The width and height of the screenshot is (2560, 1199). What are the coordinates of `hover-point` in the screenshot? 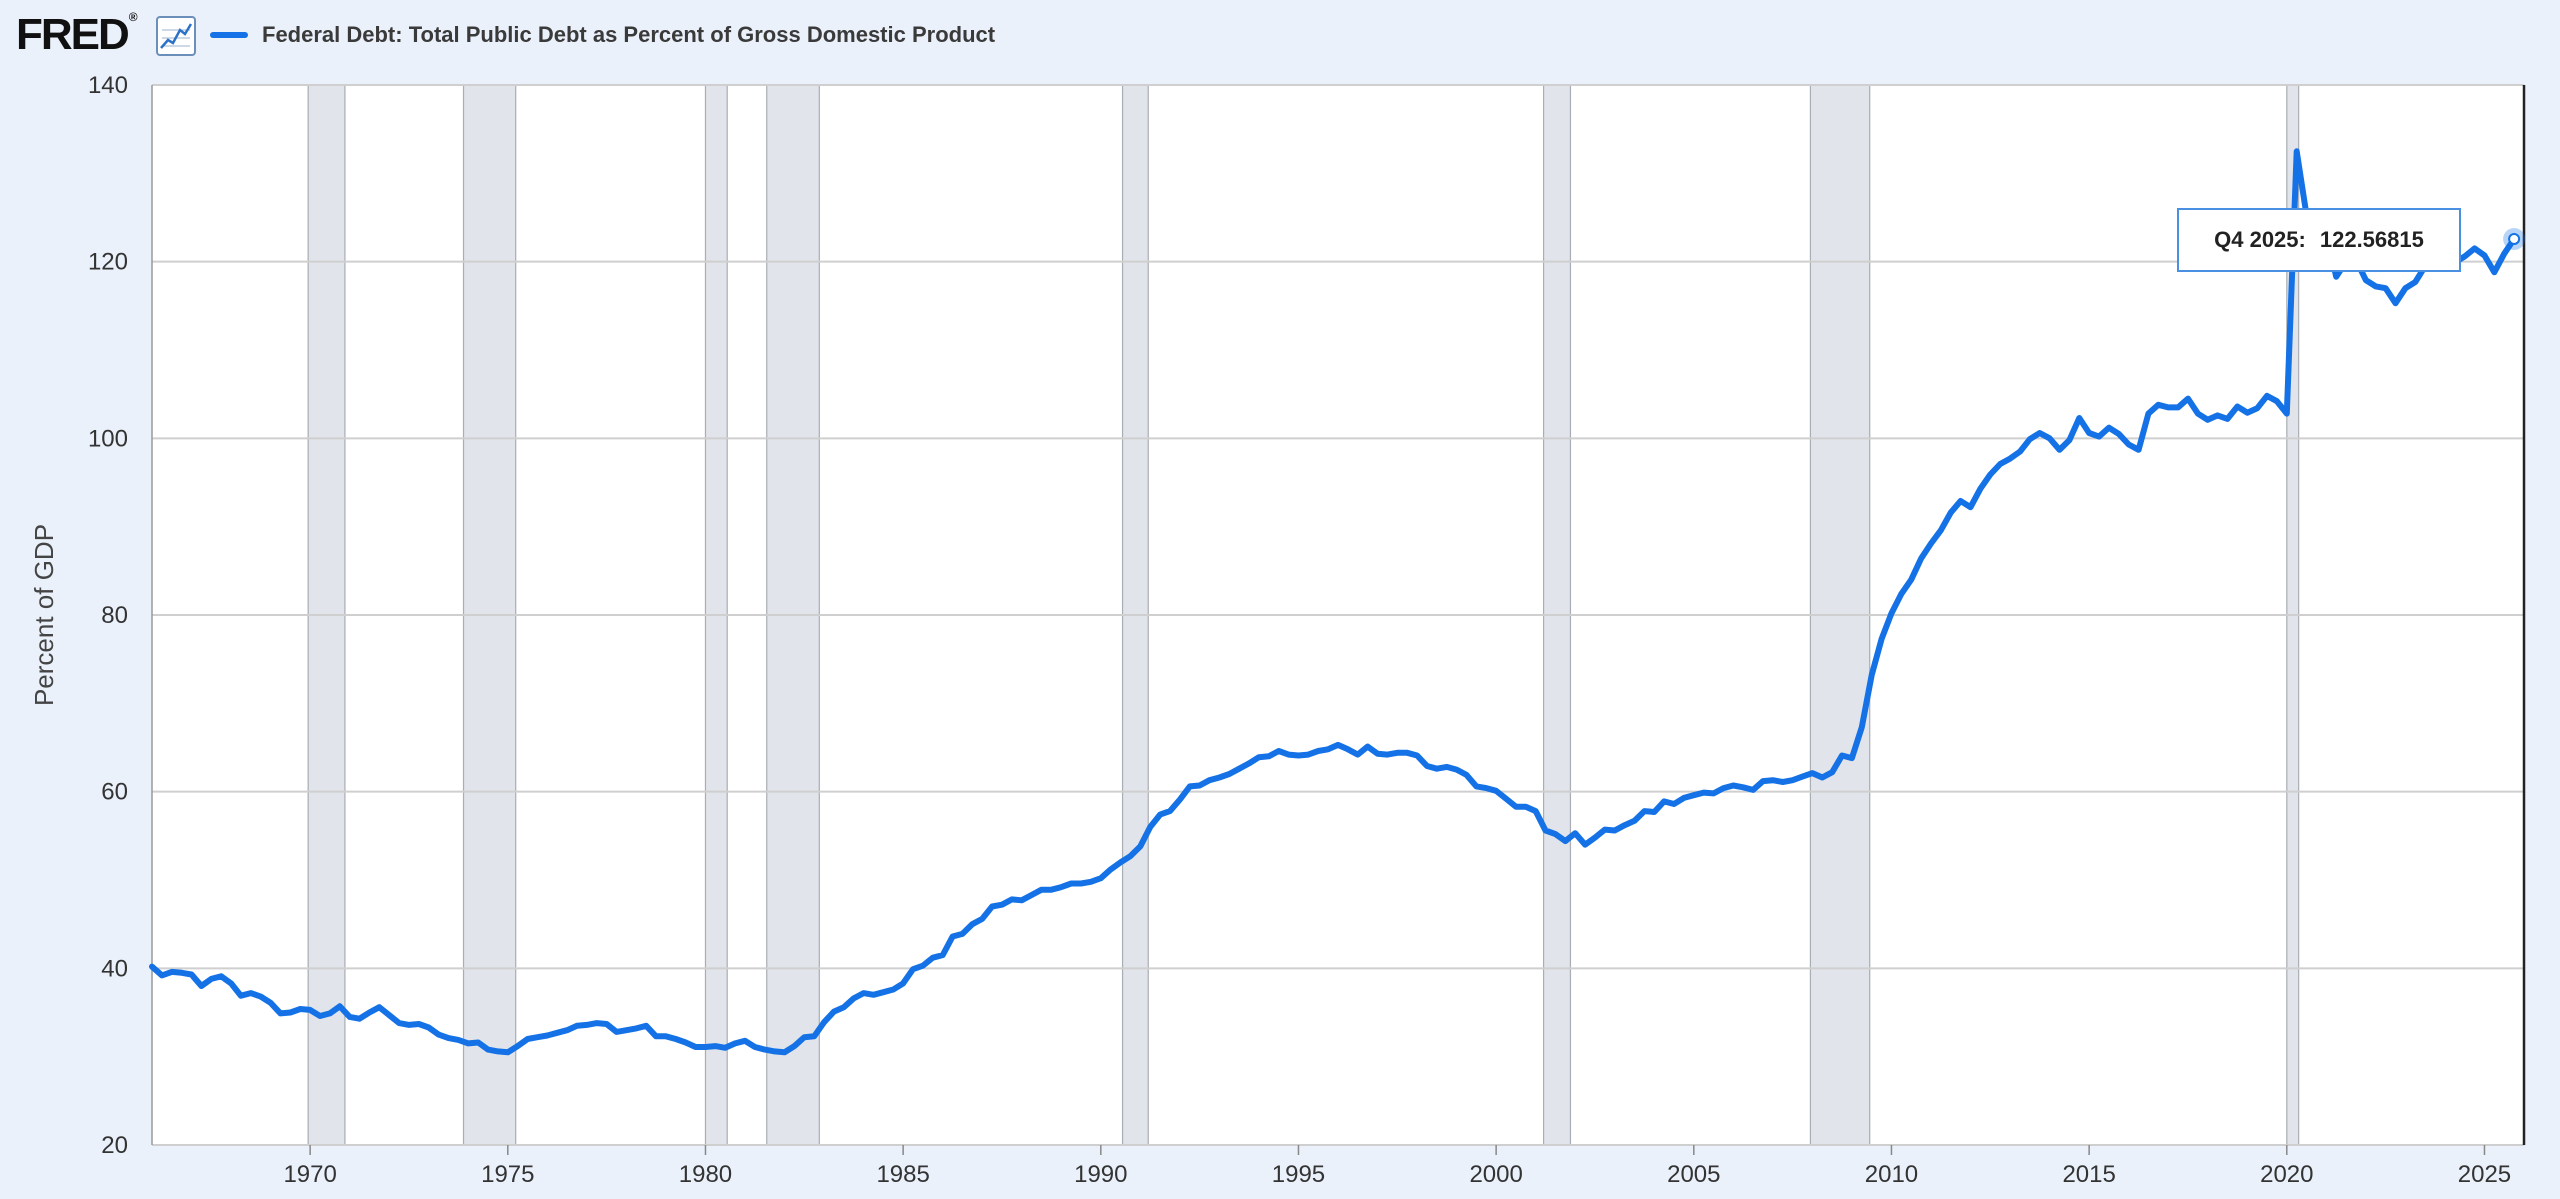 It's located at (2514, 238).